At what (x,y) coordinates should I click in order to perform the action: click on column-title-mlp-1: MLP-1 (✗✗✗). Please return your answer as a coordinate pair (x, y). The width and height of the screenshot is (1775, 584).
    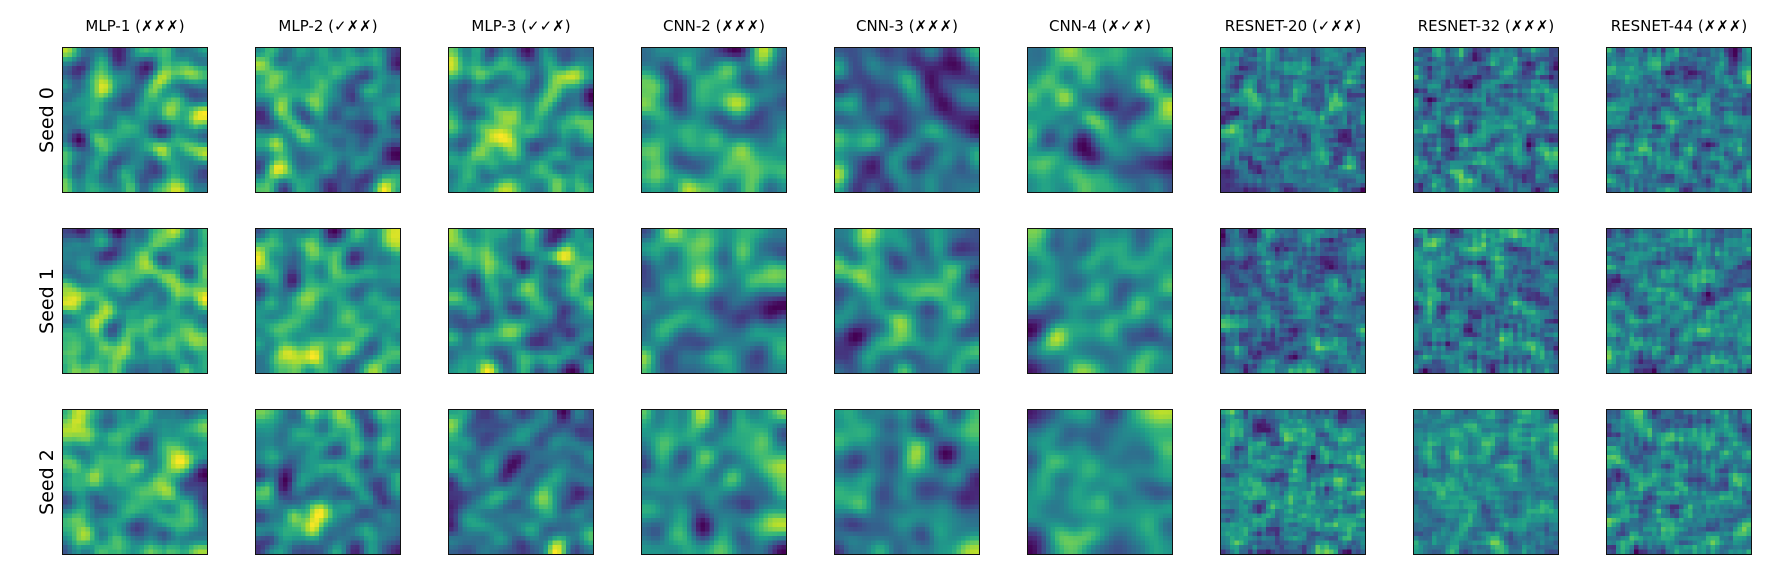
    Looking at the image, I should click on (135, 26).